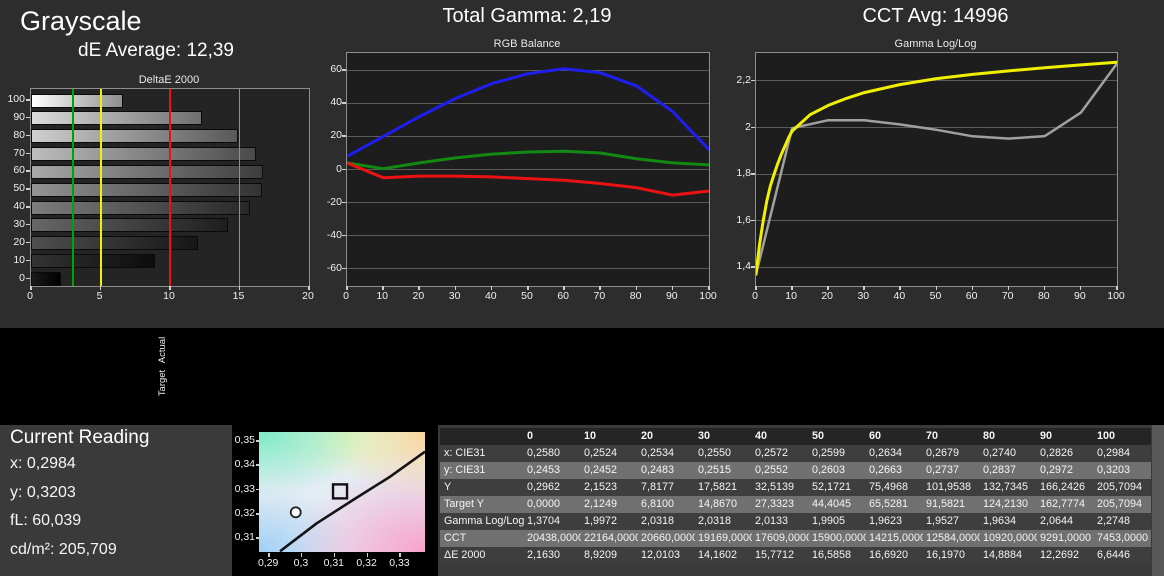 This screenshot has width=1164, height=576. Describe the element at coordinates (334, 234) in the screenshot. I see `axis-tick-label: -40` at that location.